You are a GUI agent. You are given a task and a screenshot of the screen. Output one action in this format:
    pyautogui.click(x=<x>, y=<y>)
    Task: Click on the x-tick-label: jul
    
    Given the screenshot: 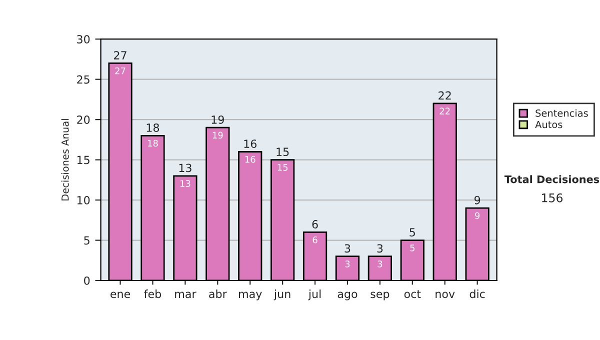 What is the action you would take?
    pyautogui.click(x=314, y=295)
    